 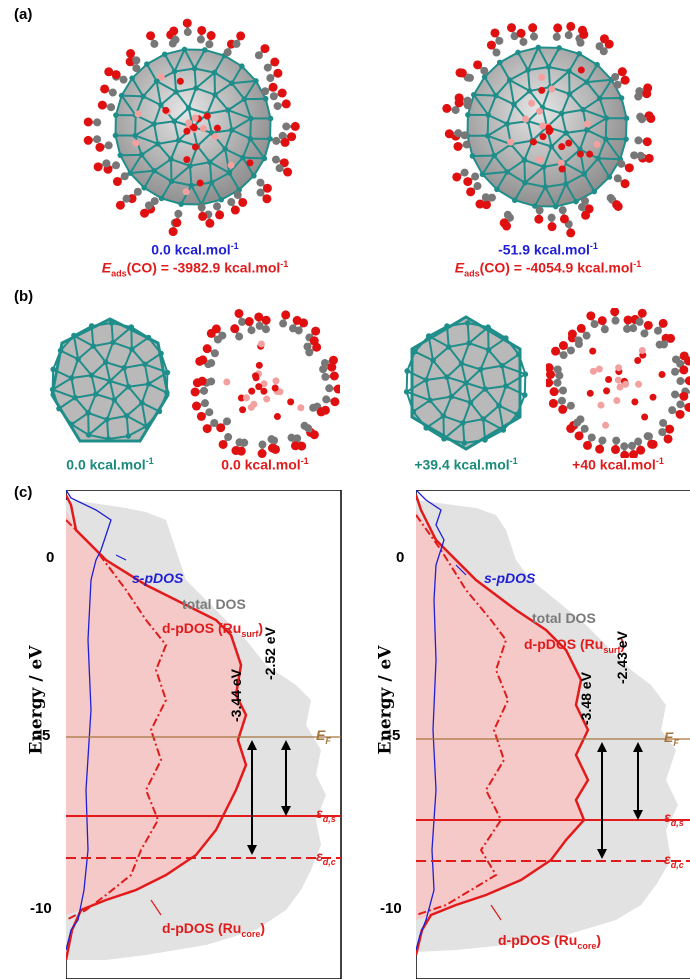 I want to click on cluster-a-right, so click(x=549, y=129).